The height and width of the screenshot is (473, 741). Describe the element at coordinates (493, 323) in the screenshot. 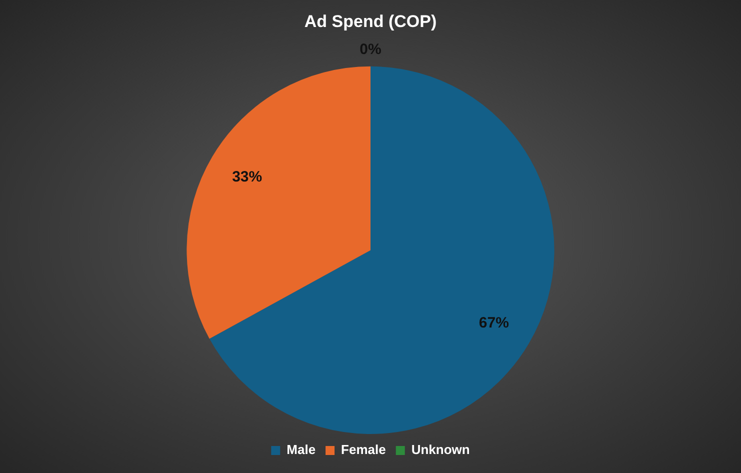

I see `data-label: 67%` at that location.